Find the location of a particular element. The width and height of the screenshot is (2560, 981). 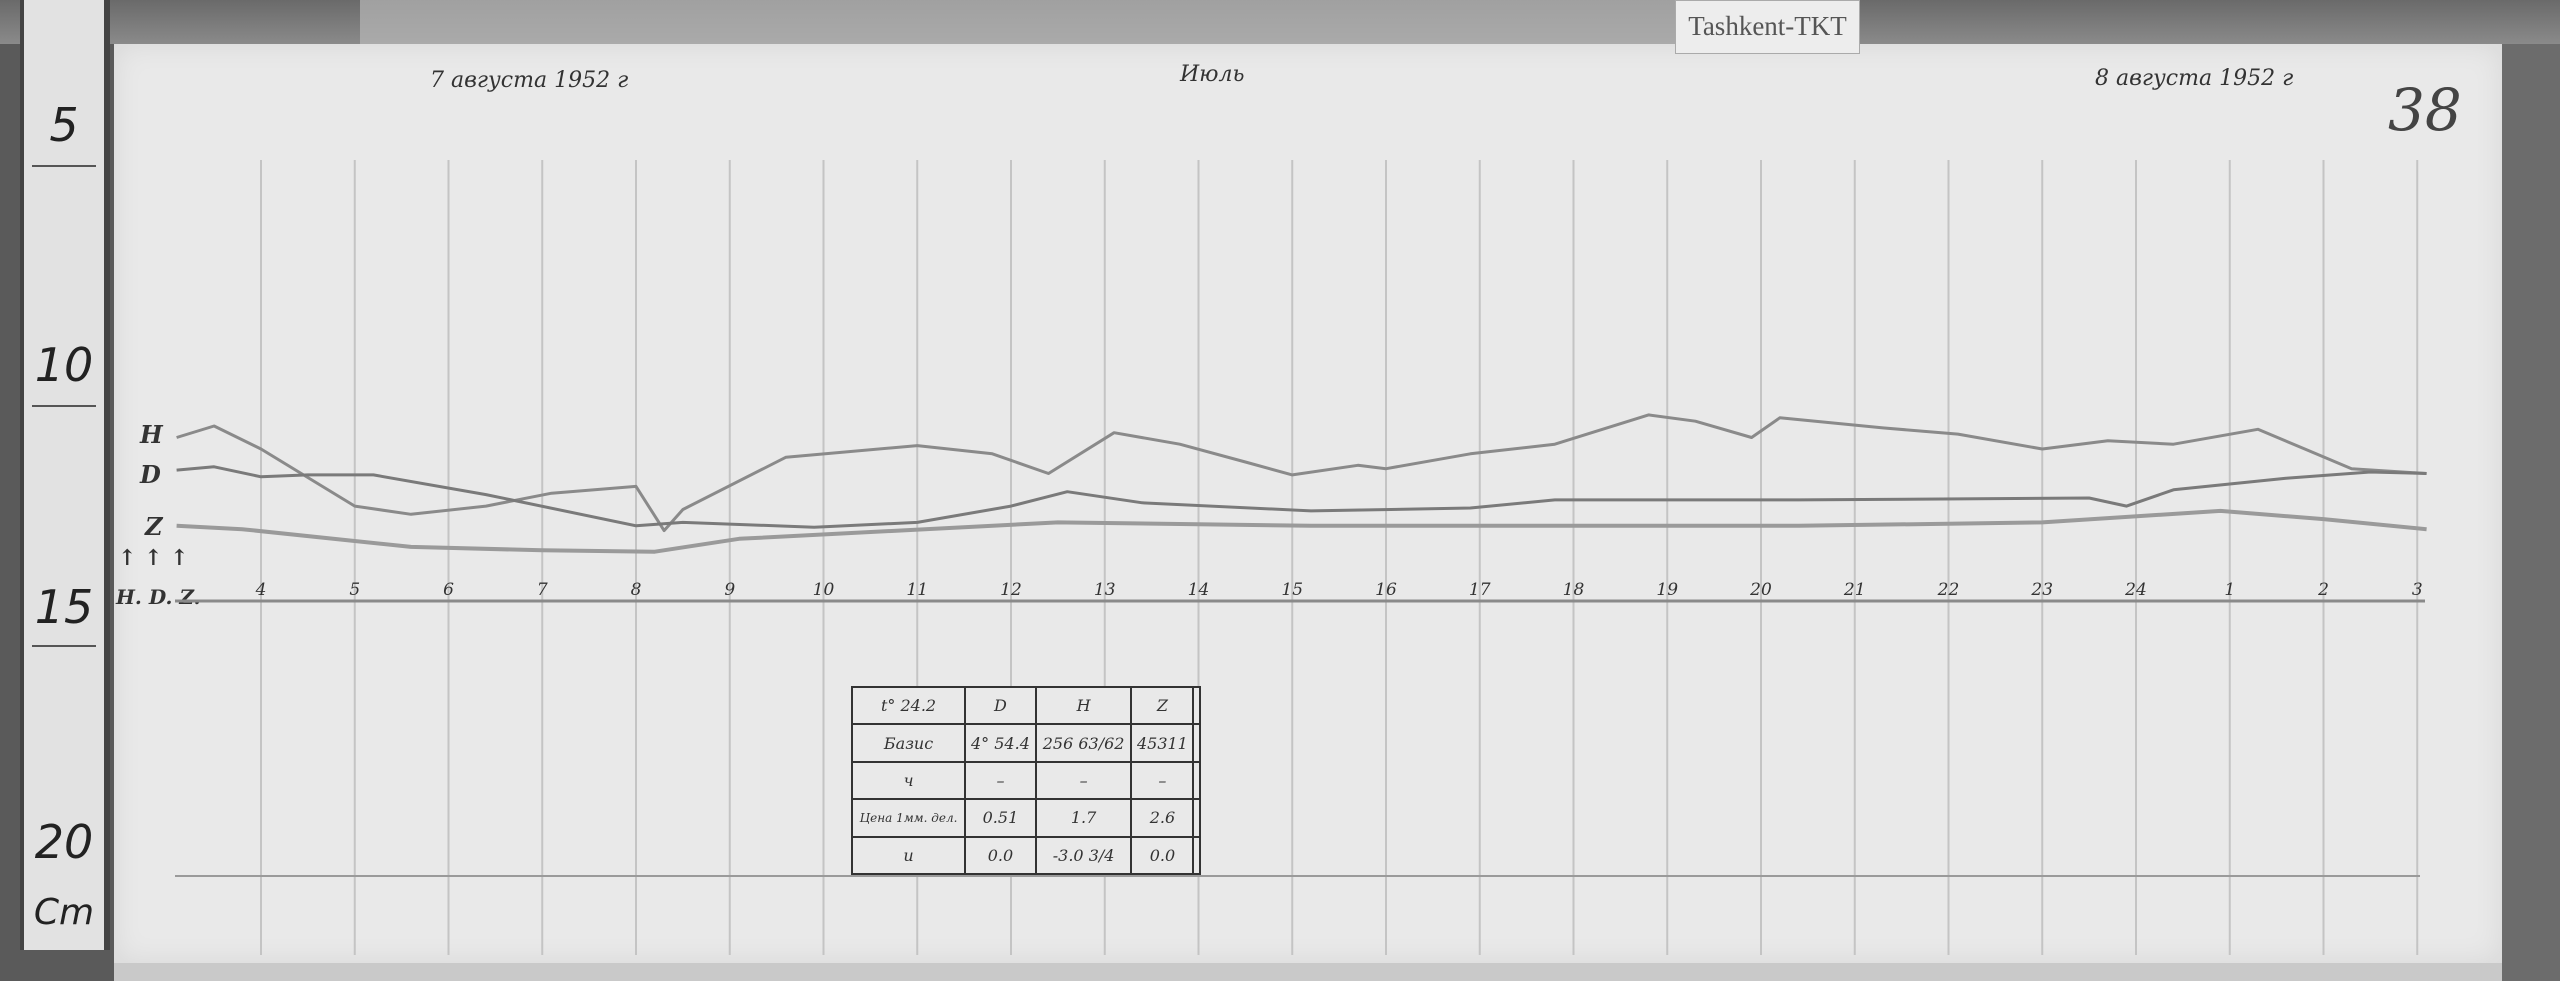

trace-d is located at coordinates (1301, 497).